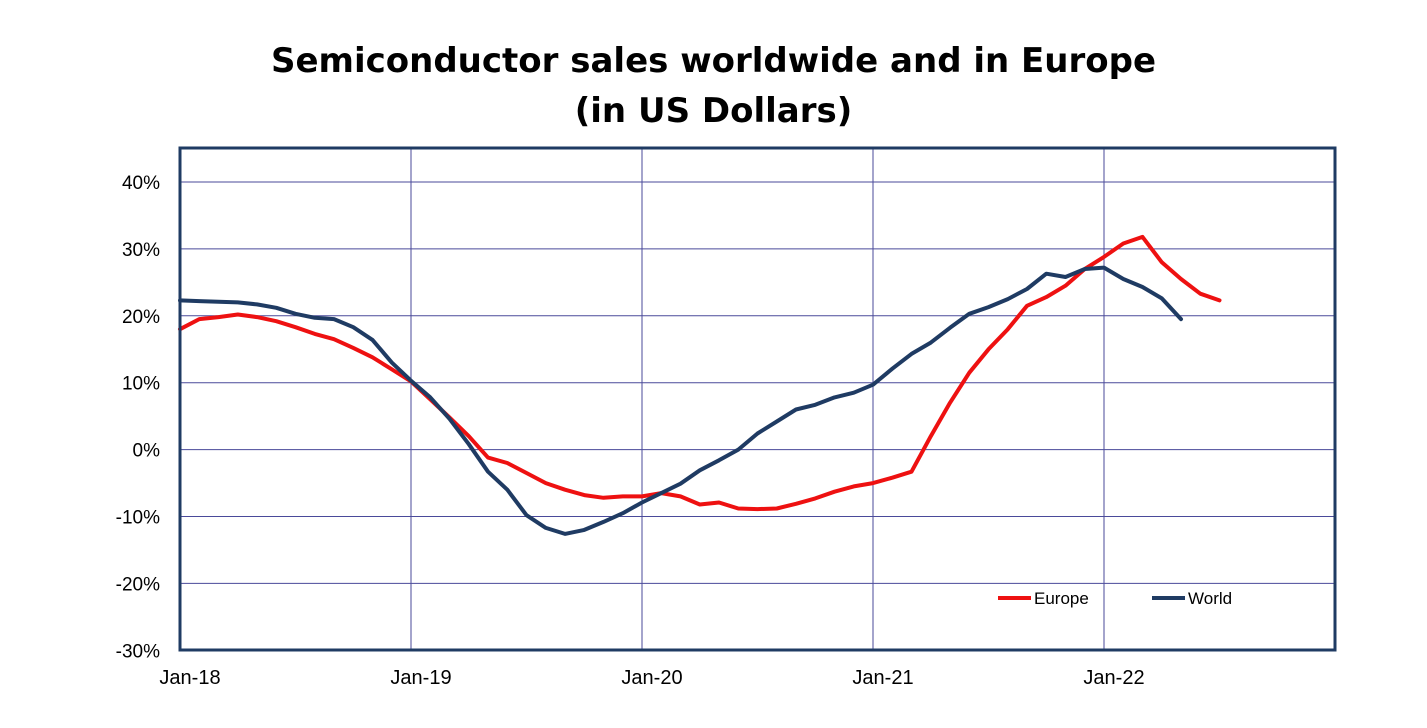 This screenshot has width=1427, height=728. Describe the element at coordinates (1115, 598) in the screenshot. I see `legend: Europe World` at that location.